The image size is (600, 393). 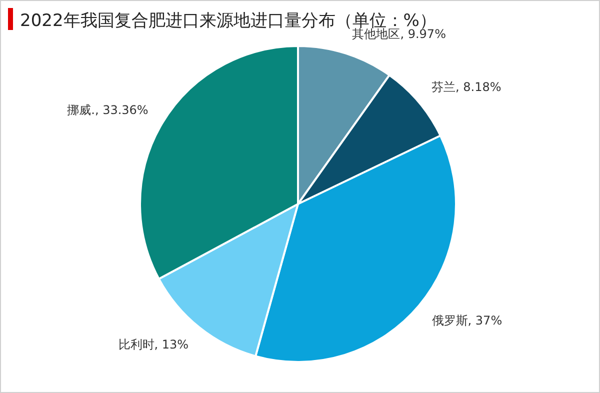 What do you see at coordinates (107, 109) in the screenshot?
I see `slice-label: 挪威., 33.36%` at bounding box center [107, 109].